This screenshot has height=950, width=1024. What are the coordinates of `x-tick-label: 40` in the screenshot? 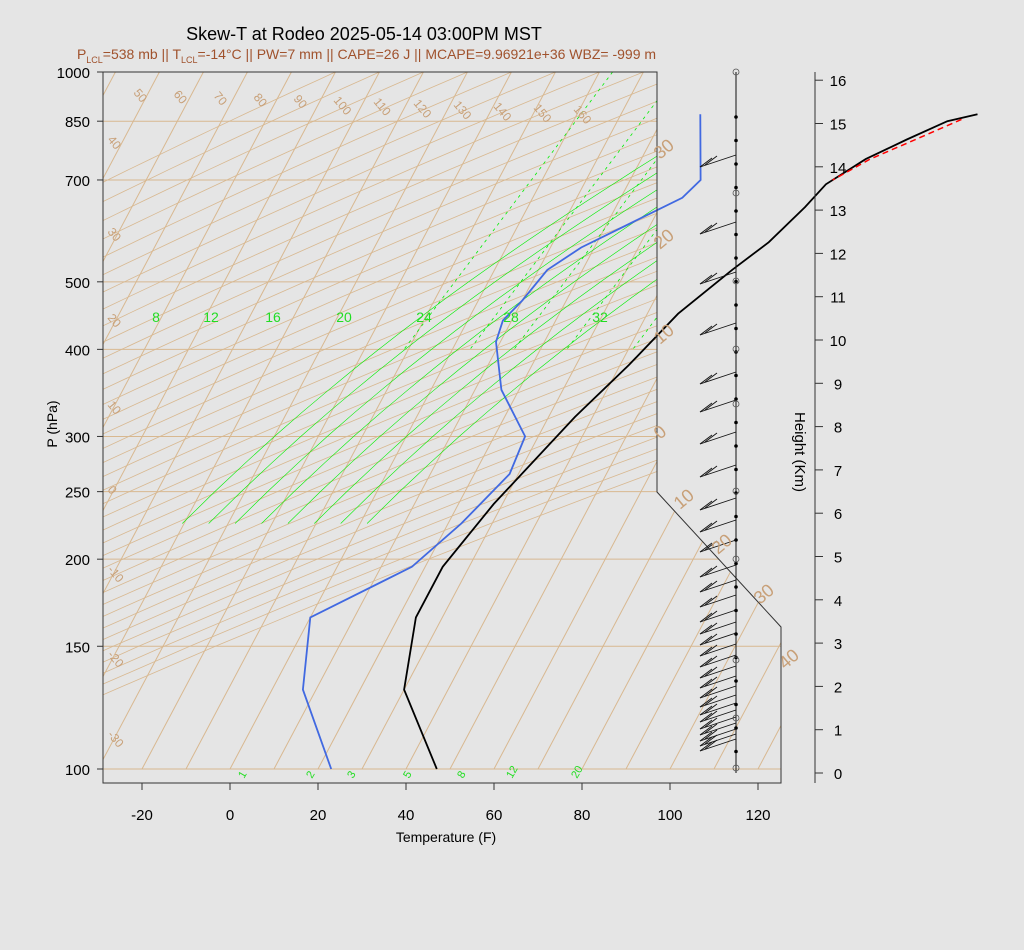 It's located at (406, 815).